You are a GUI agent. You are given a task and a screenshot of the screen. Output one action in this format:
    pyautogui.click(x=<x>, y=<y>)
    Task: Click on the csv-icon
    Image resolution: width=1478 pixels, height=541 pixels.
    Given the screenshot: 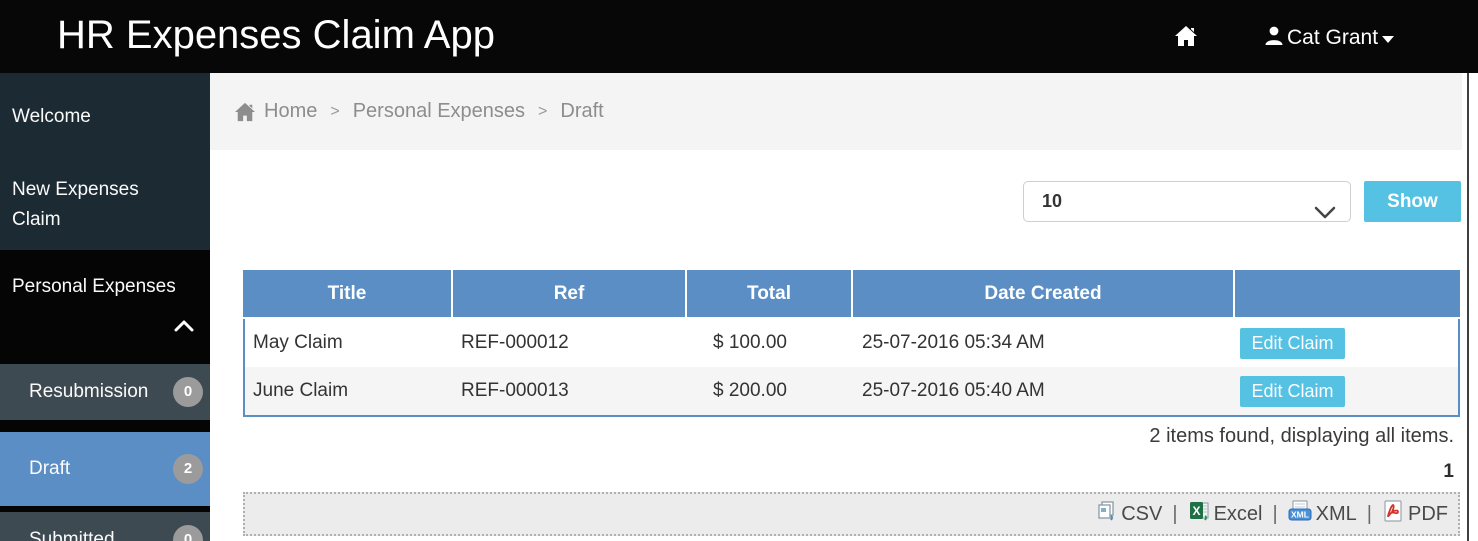 What is the action you would take?
    pyautogui.click(x=1106, y=514)
    